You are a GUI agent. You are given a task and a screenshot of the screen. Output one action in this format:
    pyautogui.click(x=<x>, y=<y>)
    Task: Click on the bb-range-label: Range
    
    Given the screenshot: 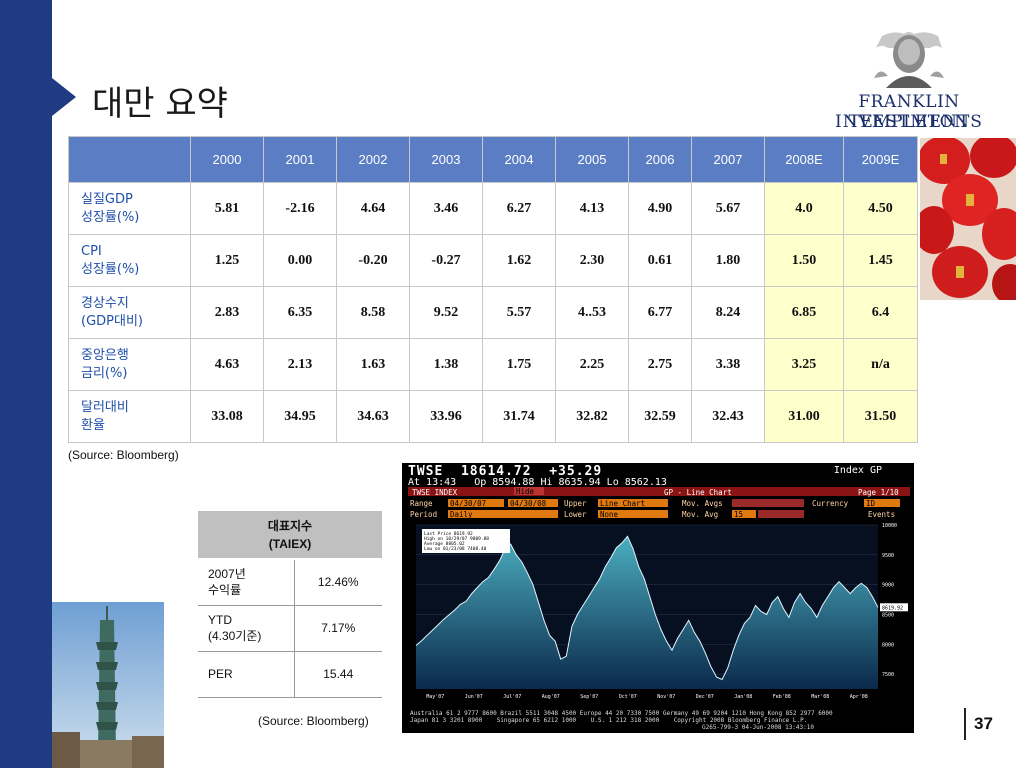 What is the action you would take?
    pyautogui.click(x=421, y=503)
    